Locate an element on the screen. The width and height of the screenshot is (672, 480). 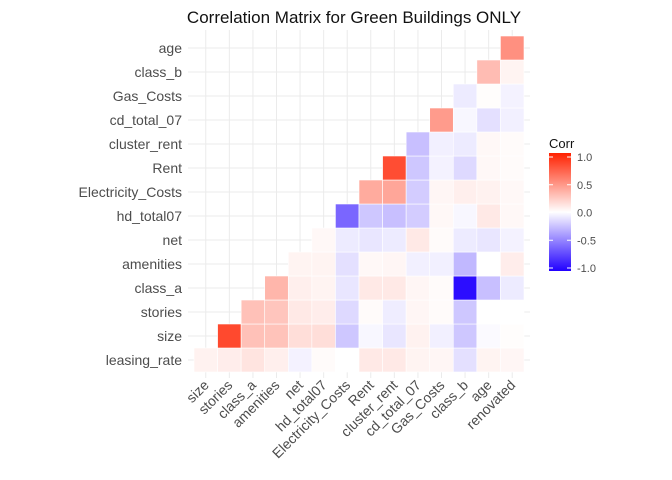
y-tick-label: size is located at coordinates (169, 336).